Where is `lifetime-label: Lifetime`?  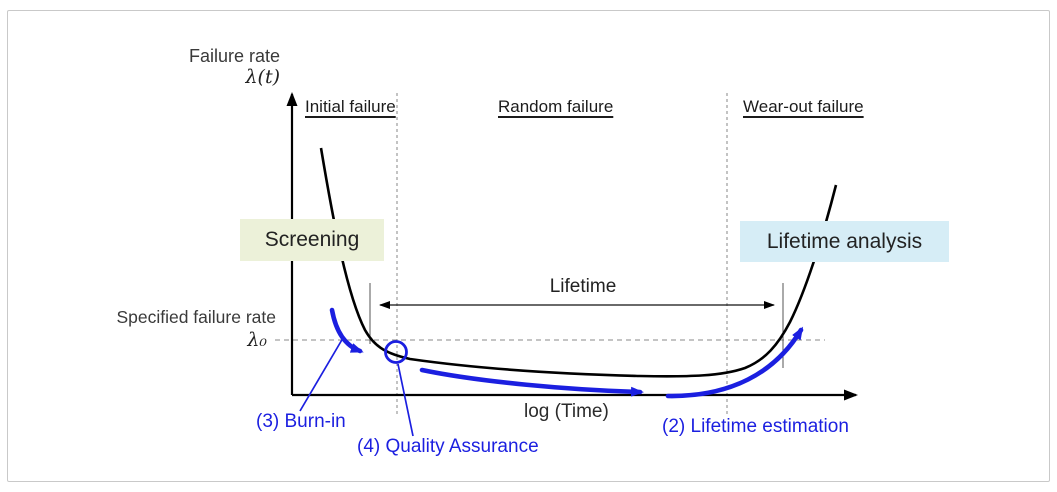 lifetime-label: Lifetime is located at coordinates (583, 286).